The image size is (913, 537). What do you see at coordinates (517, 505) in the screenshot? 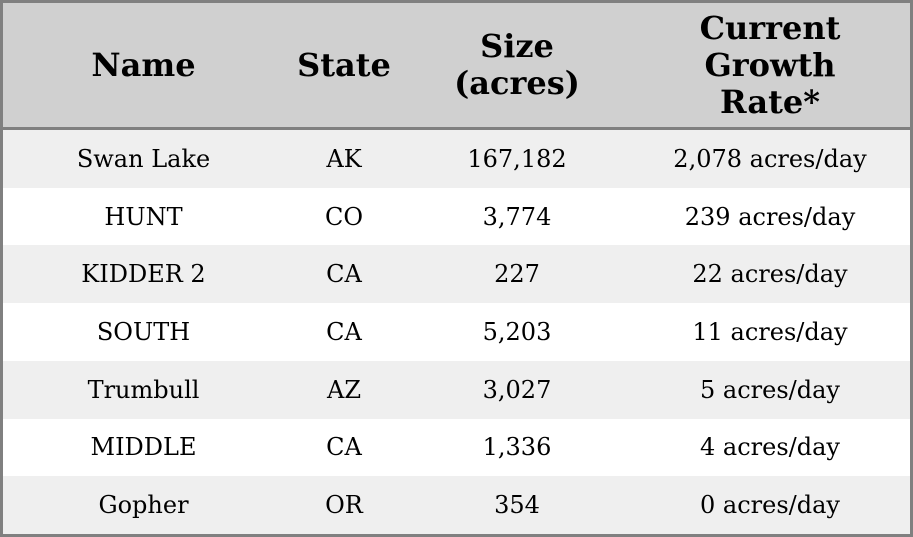
I see `cell-size: 354` at bounding box center [517, 505].